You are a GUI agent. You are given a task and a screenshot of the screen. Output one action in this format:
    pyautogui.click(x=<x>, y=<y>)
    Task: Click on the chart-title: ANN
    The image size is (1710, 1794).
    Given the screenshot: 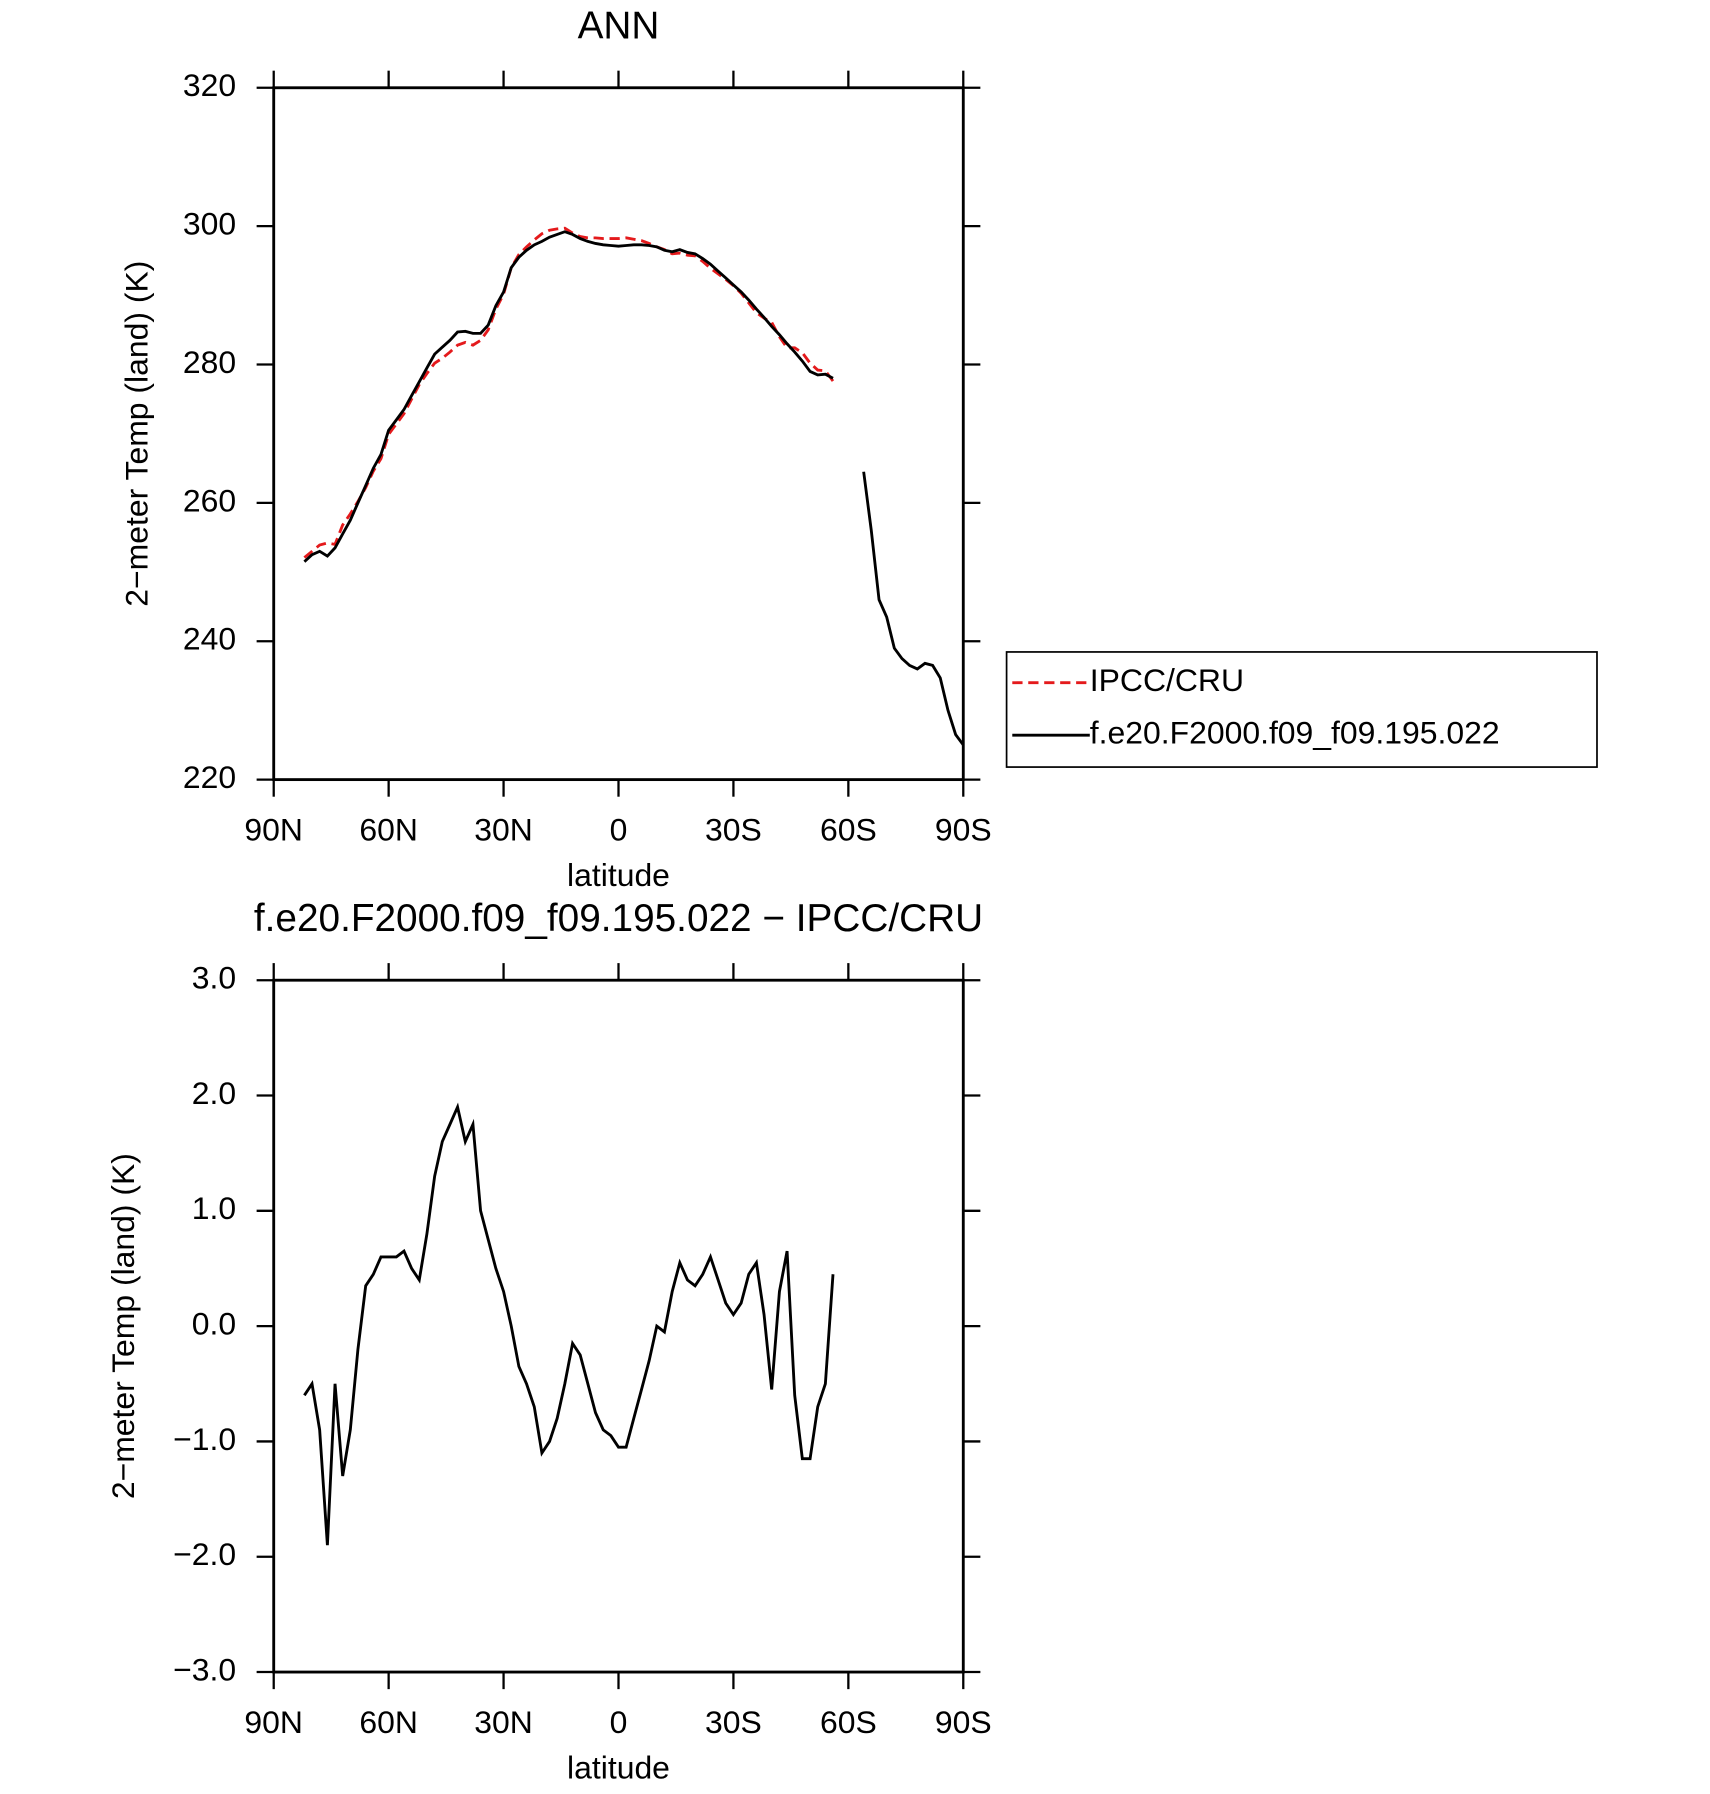 What is the action you would take?
    pyautogui.click(x=619, y=26)
    